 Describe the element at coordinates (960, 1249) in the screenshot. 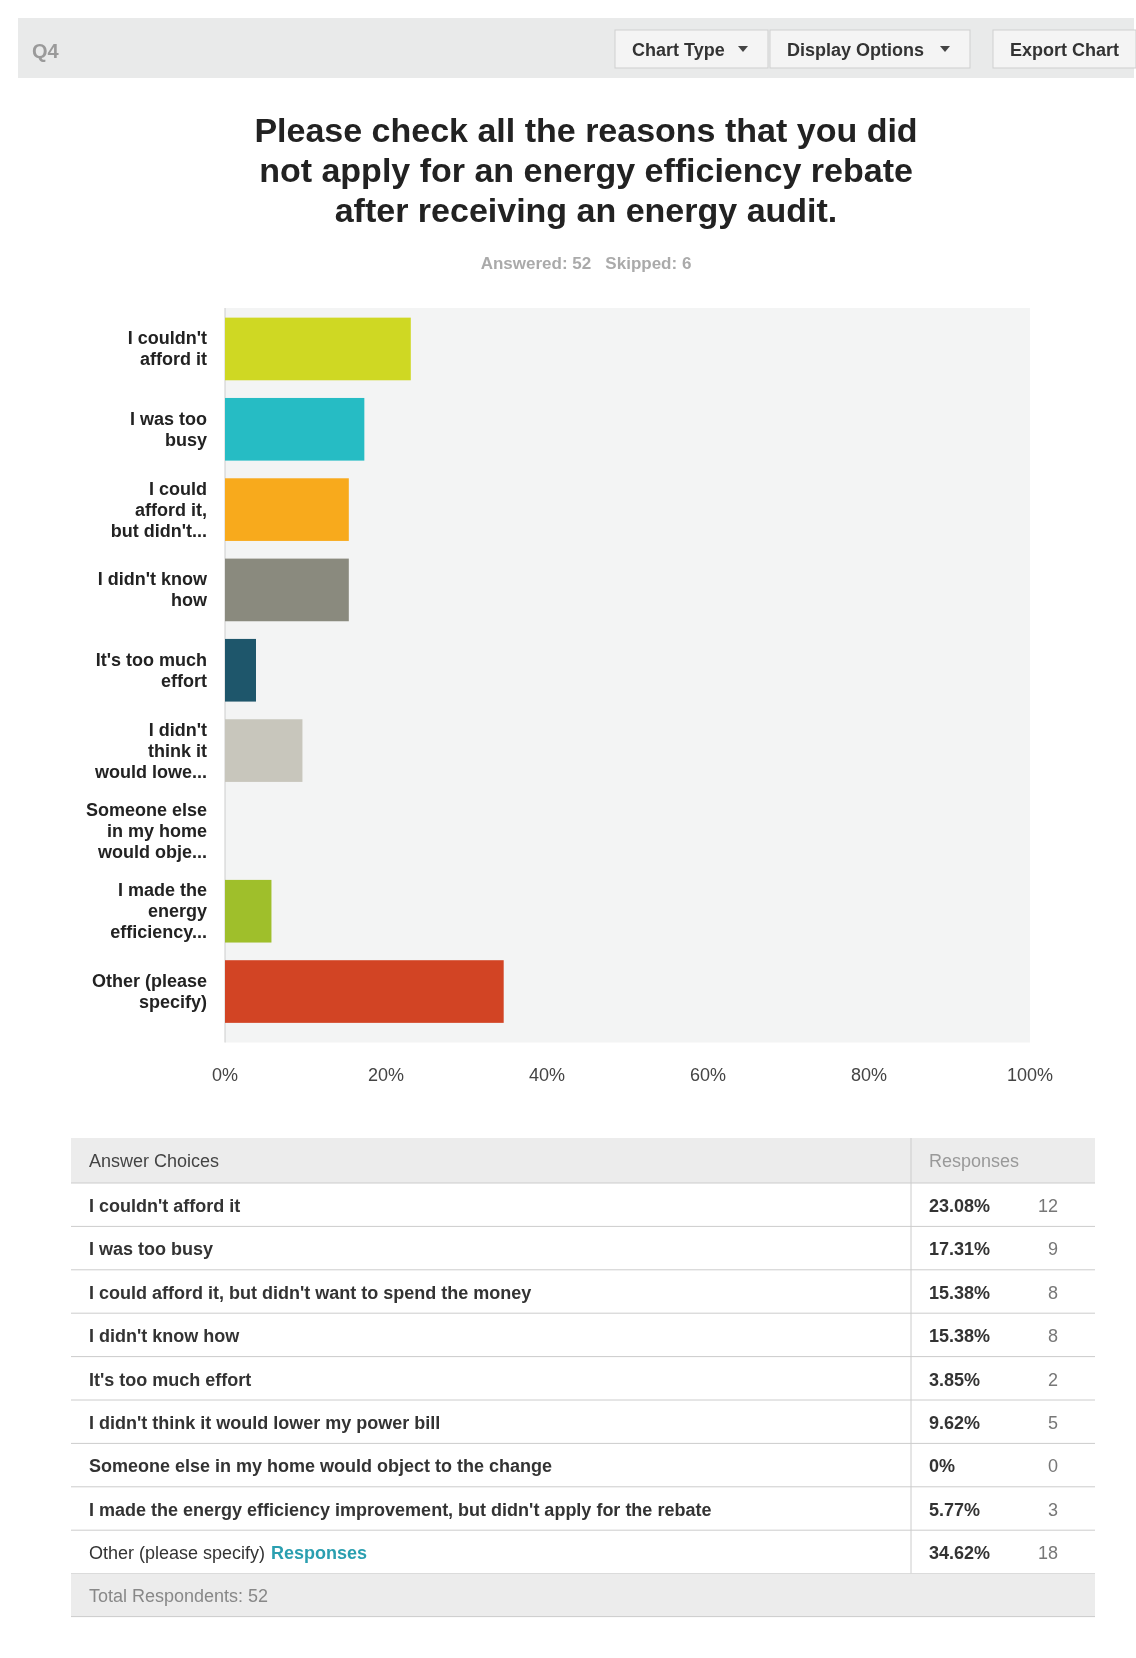

I see `text: 17.31%` at that location.